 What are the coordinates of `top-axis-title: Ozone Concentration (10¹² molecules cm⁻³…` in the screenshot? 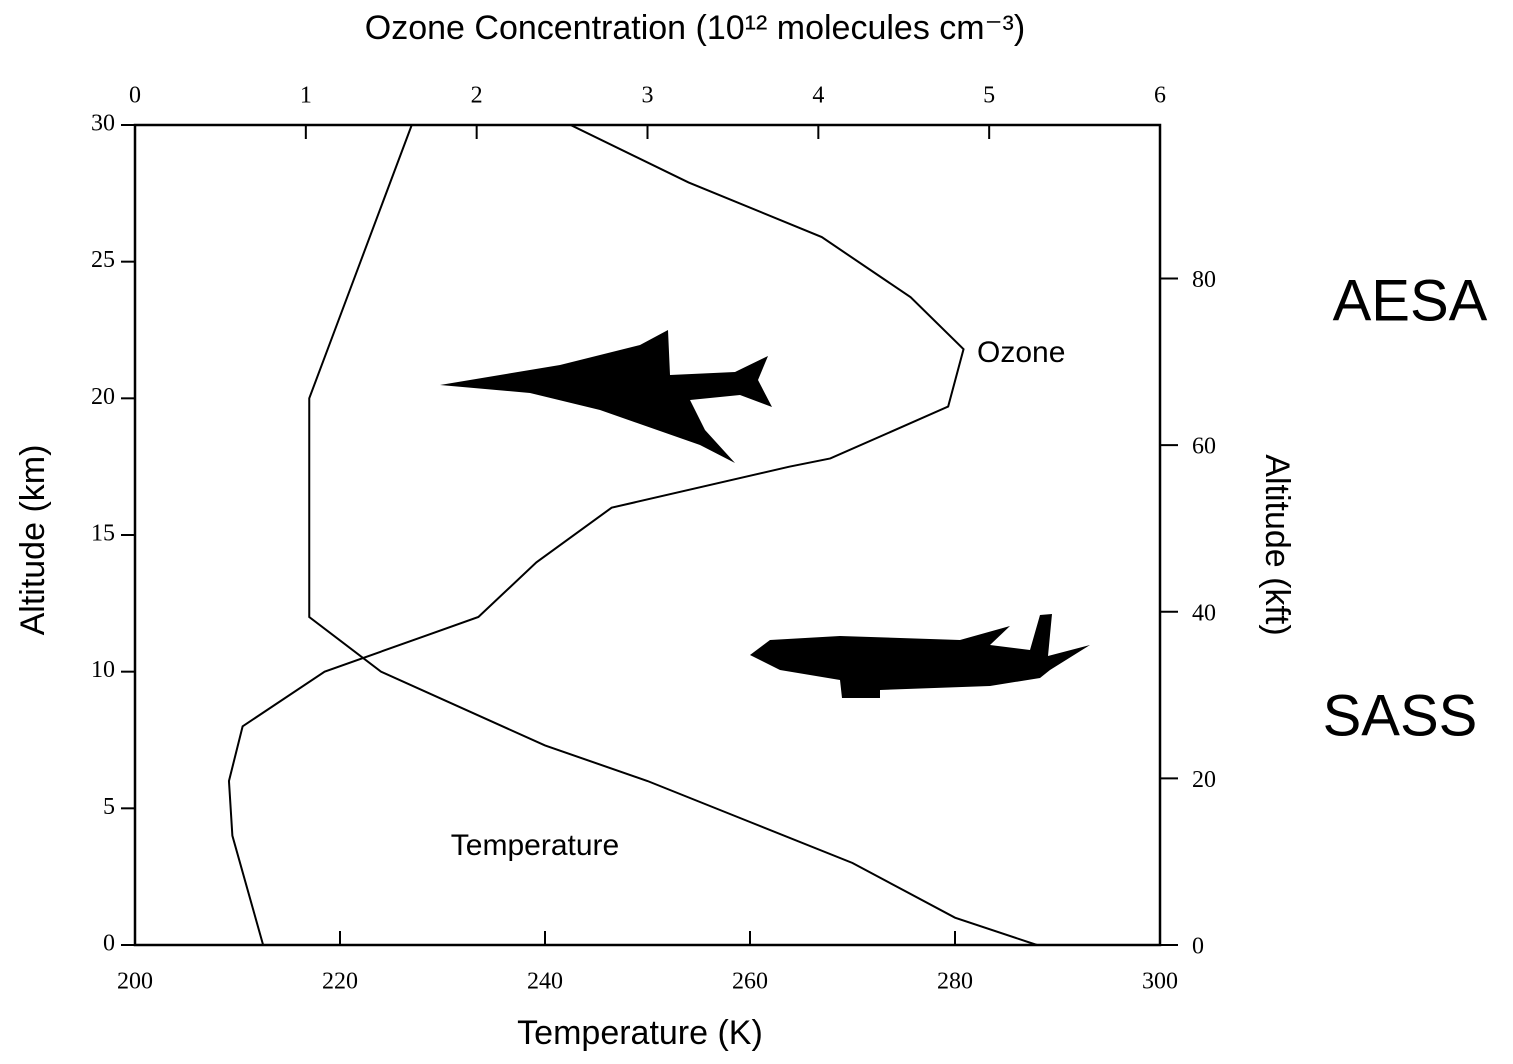 It's located at (695, 28).